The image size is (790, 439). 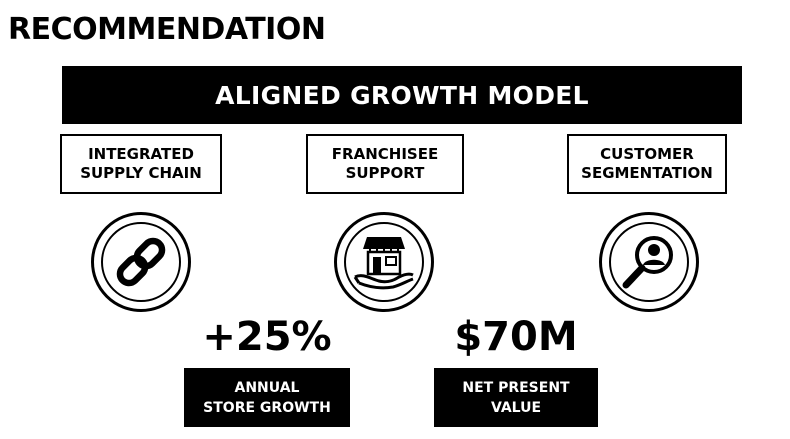 I want to click on magnifier-person-icon, so click(x=649, y=262).